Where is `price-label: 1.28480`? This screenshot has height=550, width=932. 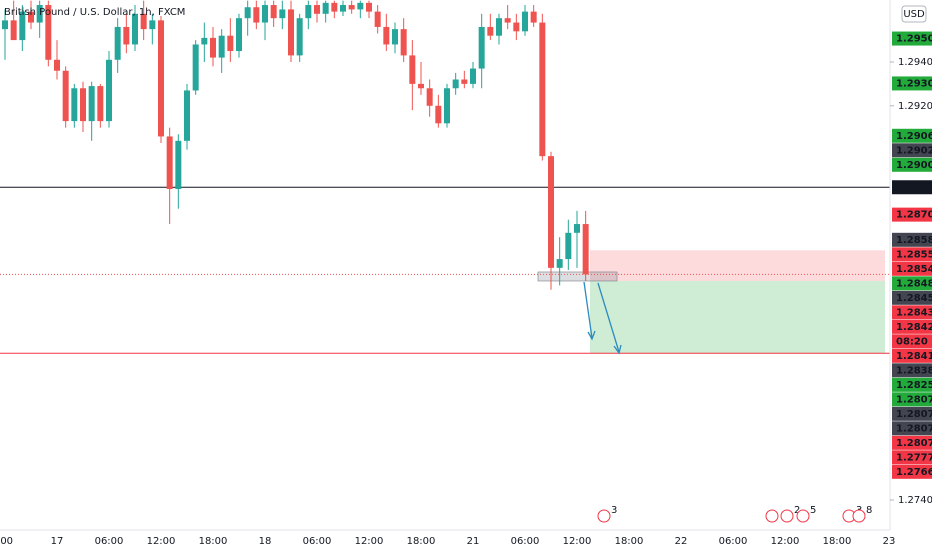 price-label: 1.28480 is located at coordinates (914, 283).